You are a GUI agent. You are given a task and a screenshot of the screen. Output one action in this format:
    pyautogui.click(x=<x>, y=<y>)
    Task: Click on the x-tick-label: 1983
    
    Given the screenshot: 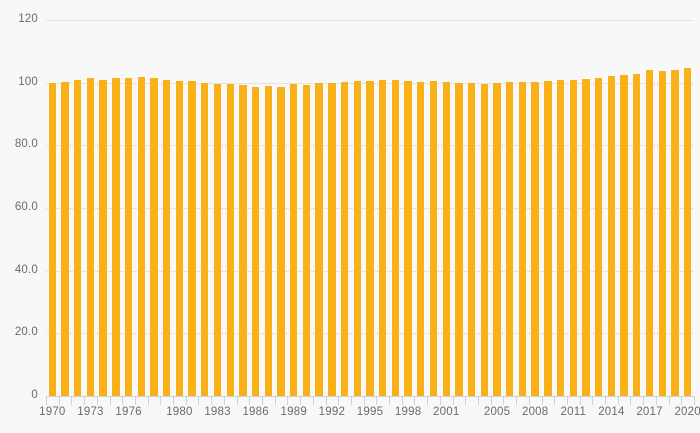 What is the action you would take?
    pyautogui.click(x=217, y=412)
    